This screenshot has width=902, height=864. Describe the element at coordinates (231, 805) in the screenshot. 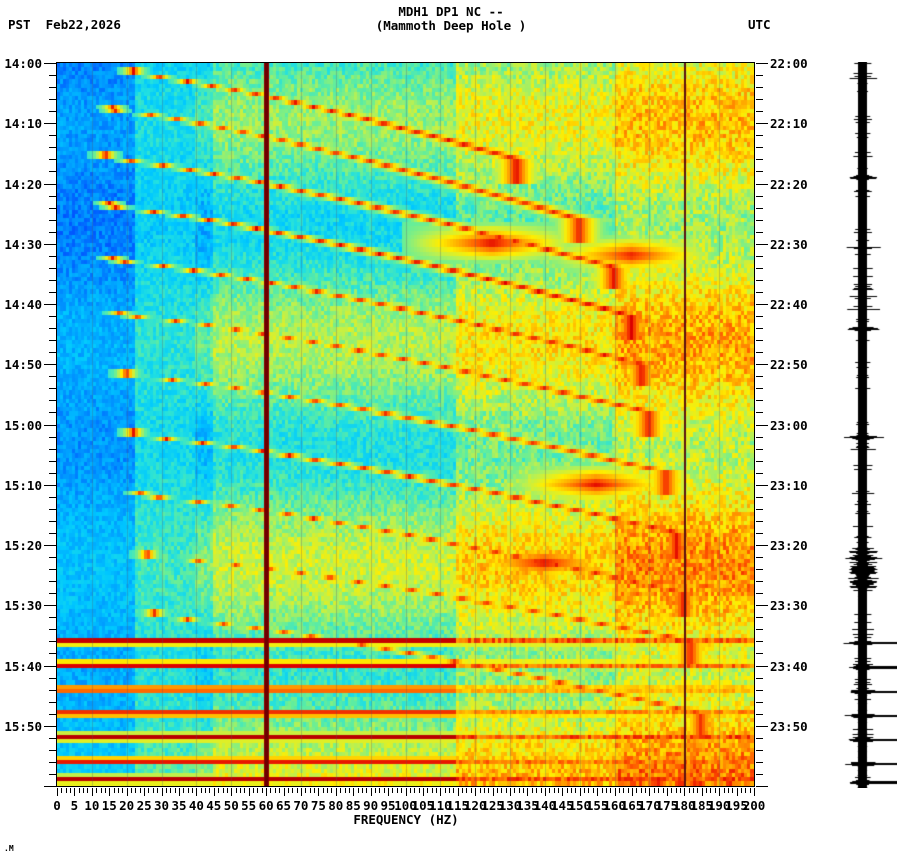

I see `frequency-label: 50` at that location.